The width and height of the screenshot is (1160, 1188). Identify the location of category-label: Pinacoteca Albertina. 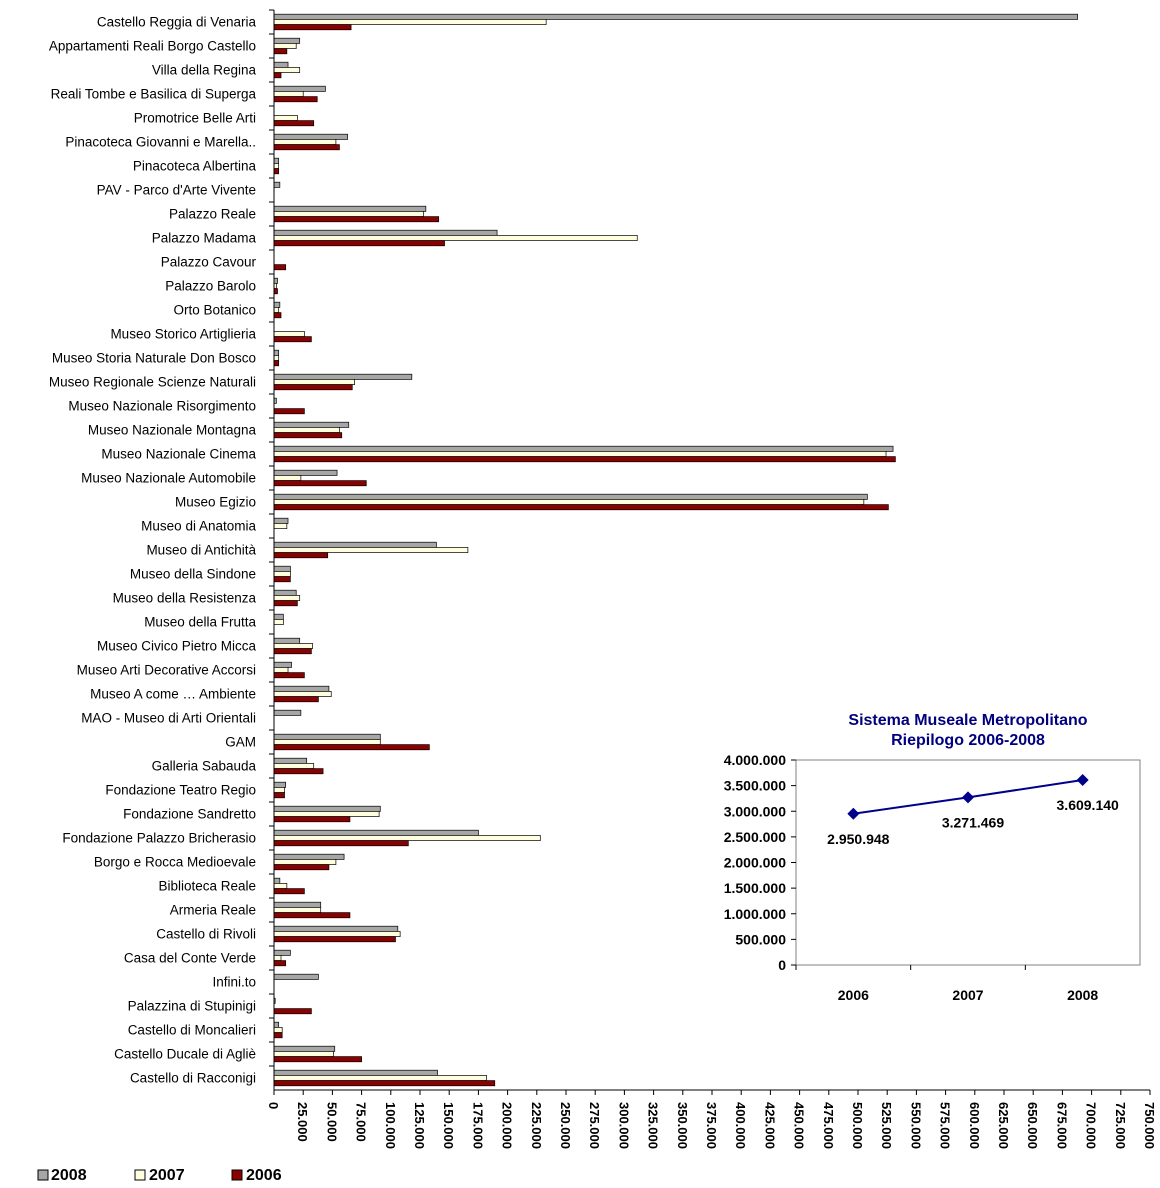
(195, 166).